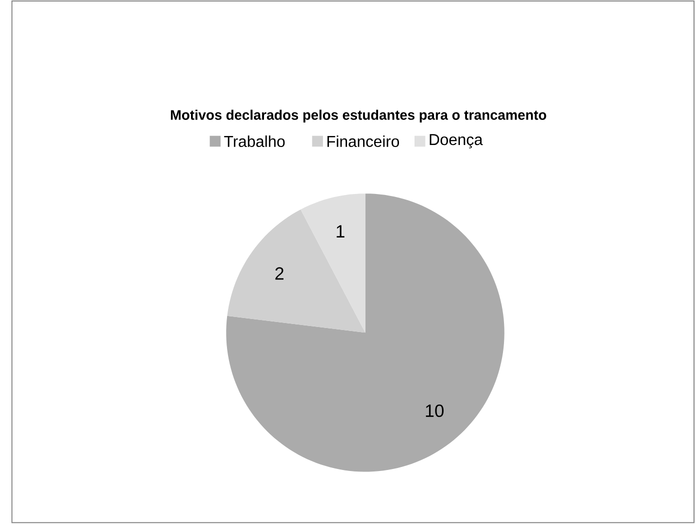 This screenshot has width=695, height=524. What do you see at coordinates (363, 142) in the screenshot?
I see `legend-label: Financeiro` at bounding box center [363, 142].